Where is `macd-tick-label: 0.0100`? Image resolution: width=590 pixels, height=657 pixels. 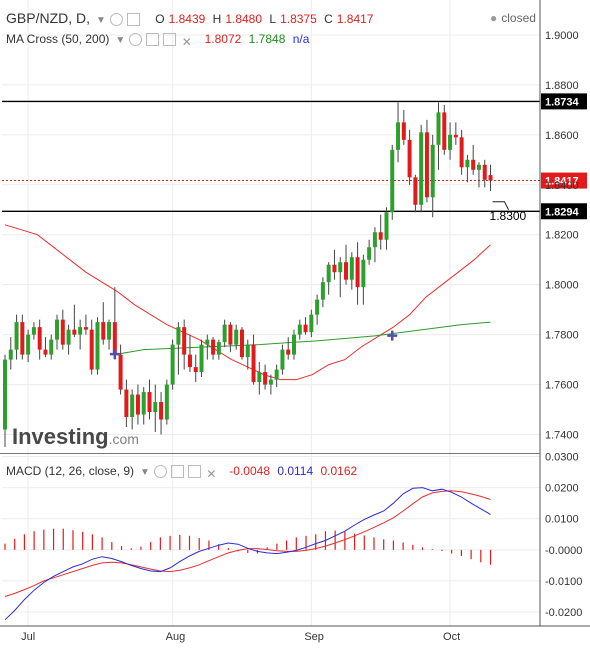
macd-tick-label: 0.0100 is located at coordinates (562, 520).